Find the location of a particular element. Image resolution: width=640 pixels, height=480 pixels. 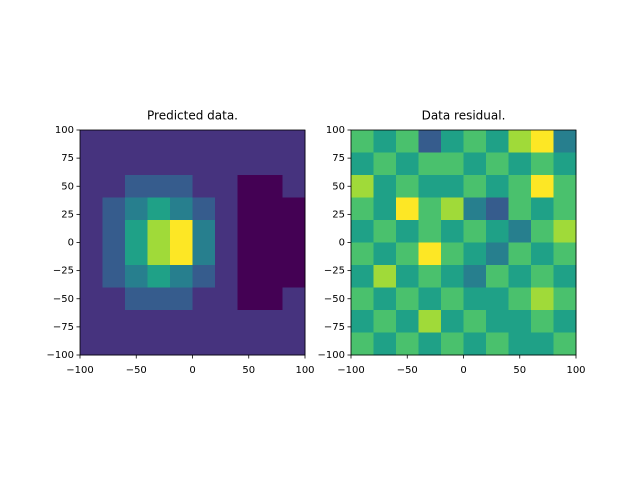

y-tick-label: −75 is located at coordinates (63, 327).